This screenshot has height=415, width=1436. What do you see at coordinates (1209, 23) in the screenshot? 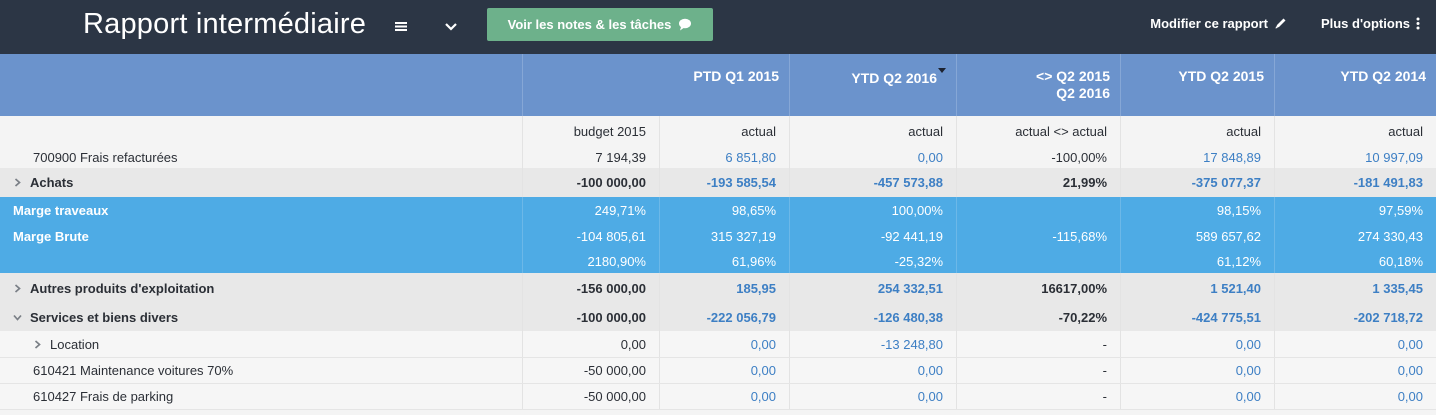
I see `edit-report-label: Modifier ce rapport` at bounding box center [1209, 23].